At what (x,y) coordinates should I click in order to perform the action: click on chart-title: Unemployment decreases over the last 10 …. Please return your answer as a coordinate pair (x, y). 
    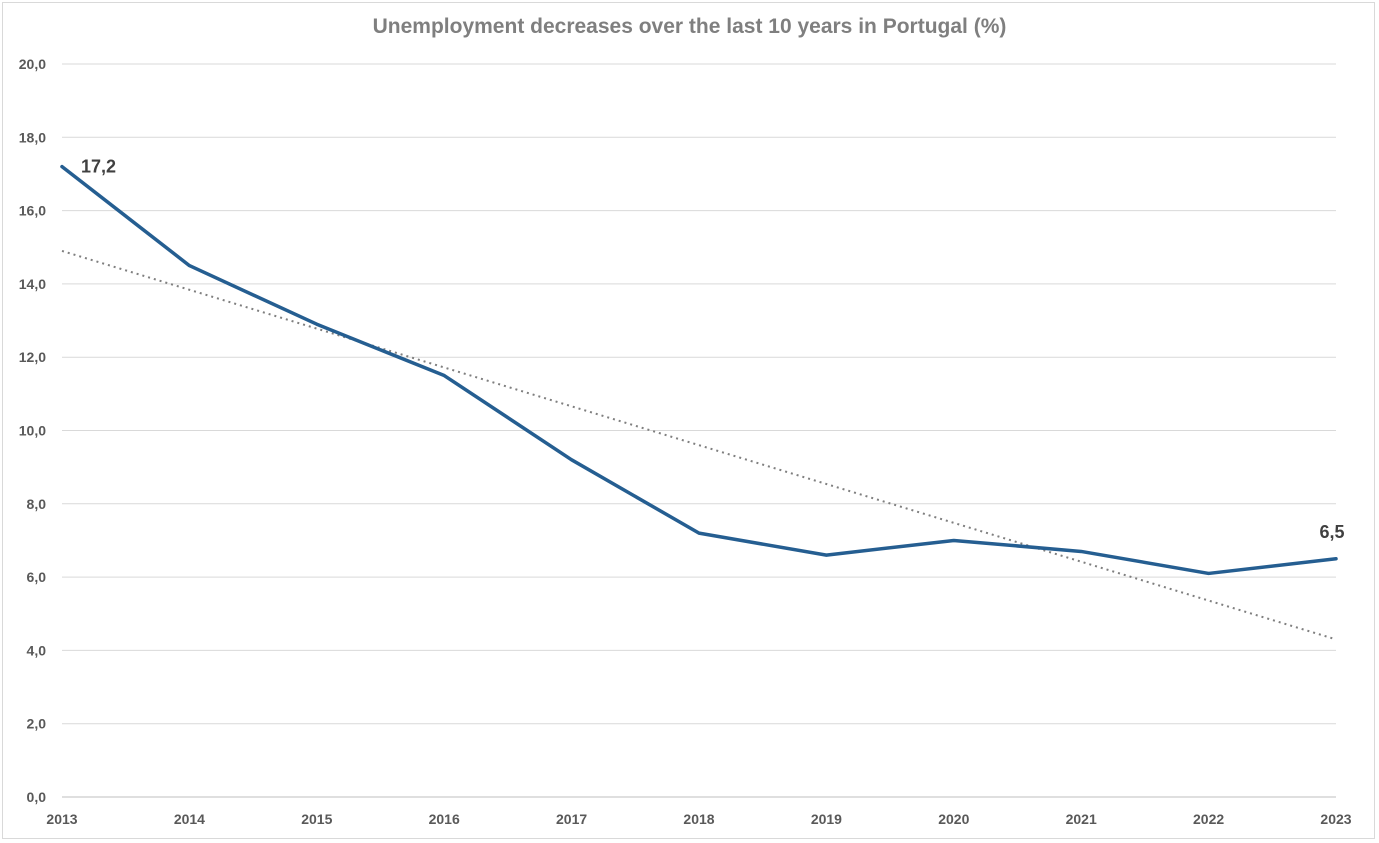
    Looking at the image, I should click on (689, 26).